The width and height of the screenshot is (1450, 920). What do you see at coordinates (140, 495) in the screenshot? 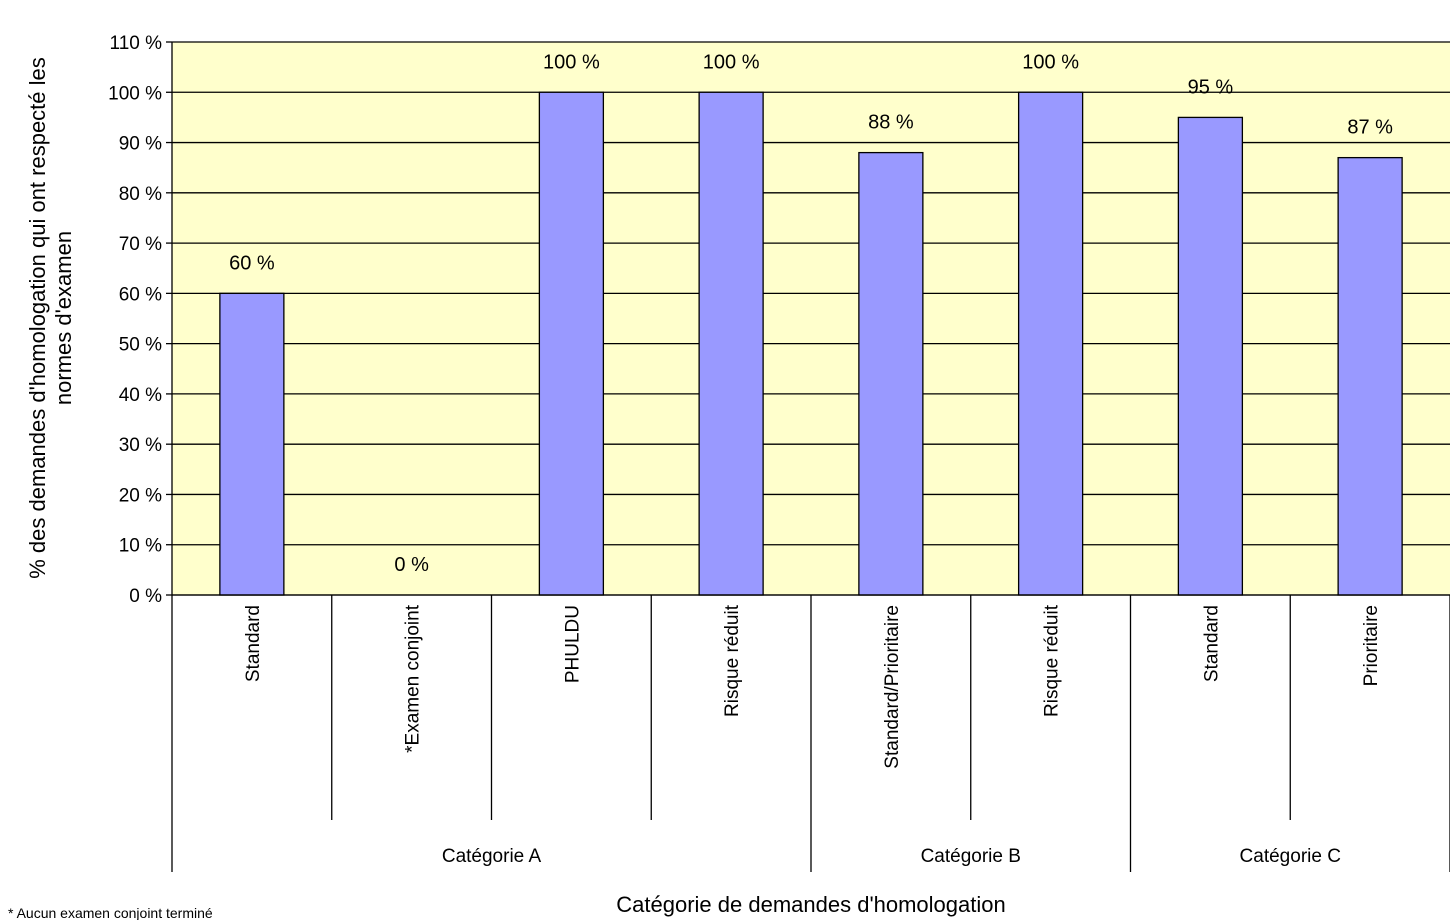
I see `y-tick-label: 20 %` at bounding box center [140, 495].